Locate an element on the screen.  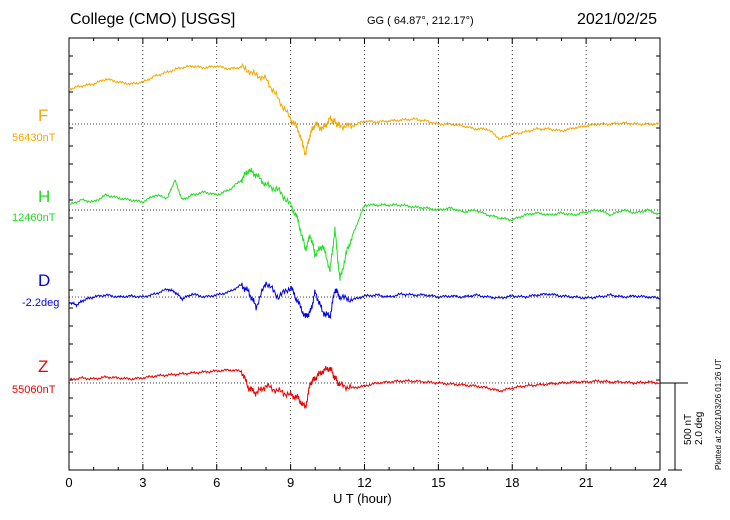
x-tick-label: 21 is located at coordinates (586, 482).